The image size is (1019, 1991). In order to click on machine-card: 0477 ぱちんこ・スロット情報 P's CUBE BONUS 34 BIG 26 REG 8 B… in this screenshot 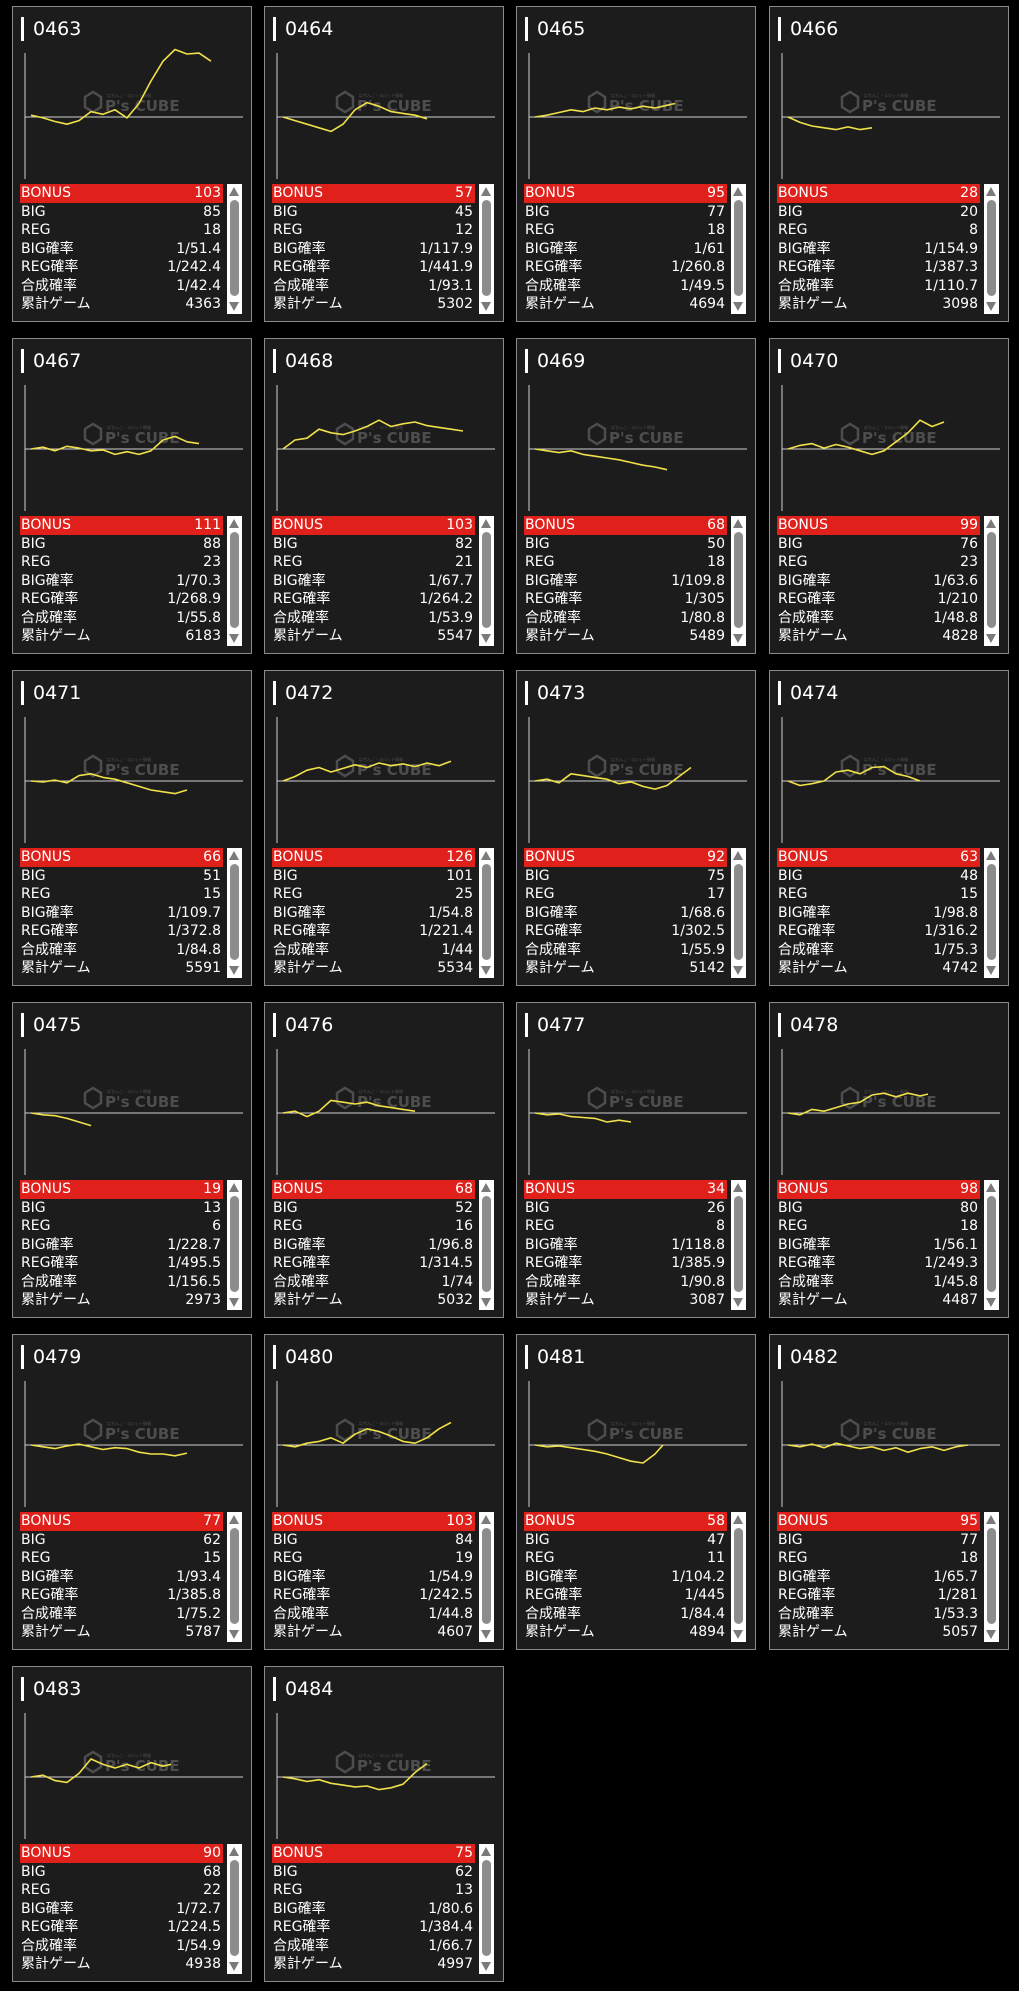, I will do `click(636, 1160)`.